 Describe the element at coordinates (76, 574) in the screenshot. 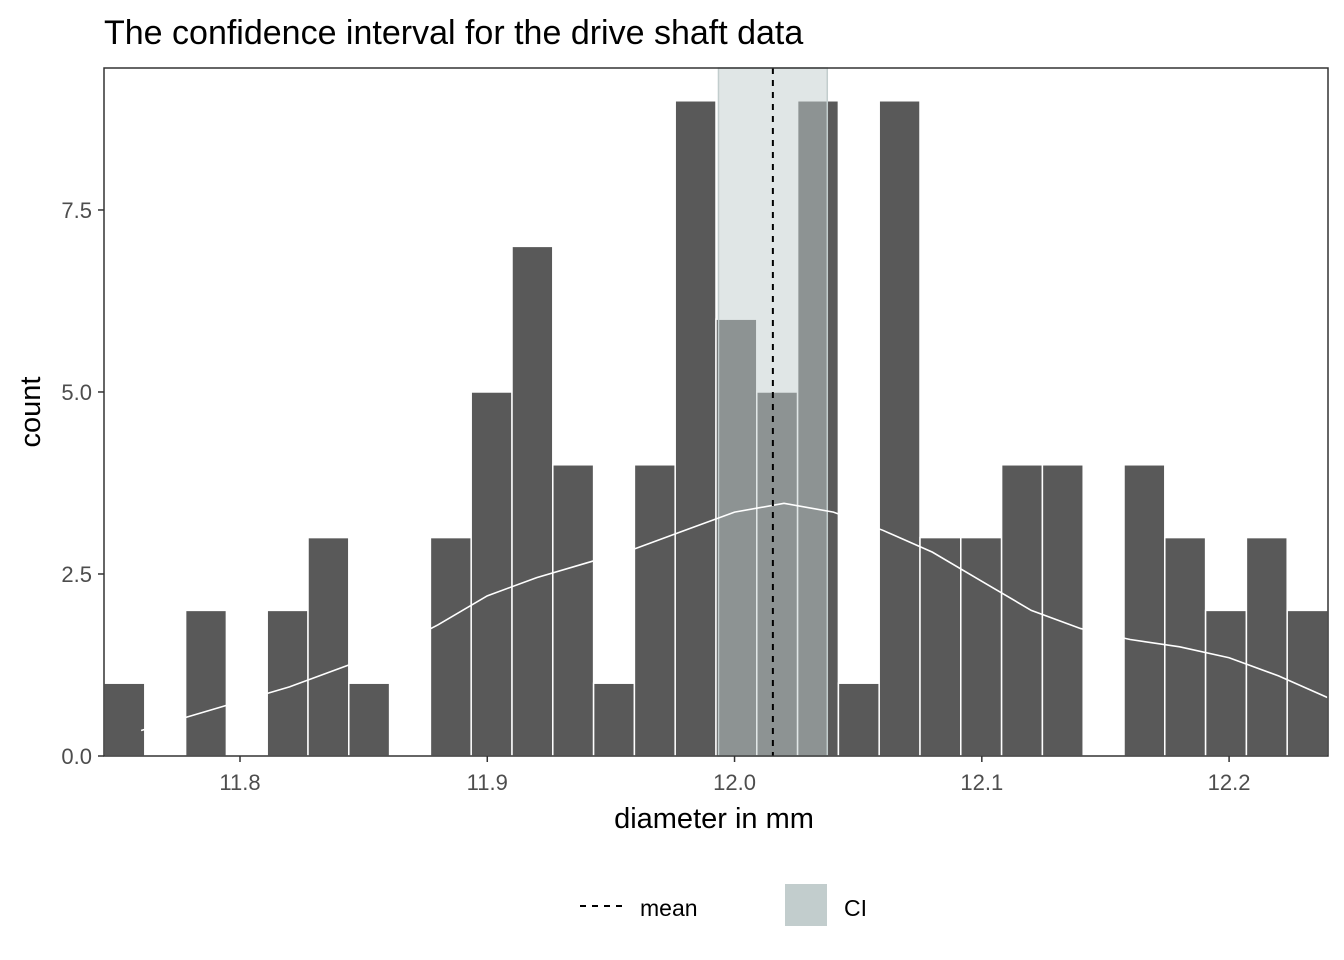

I see `y-tick-label: 2.5` at that location.